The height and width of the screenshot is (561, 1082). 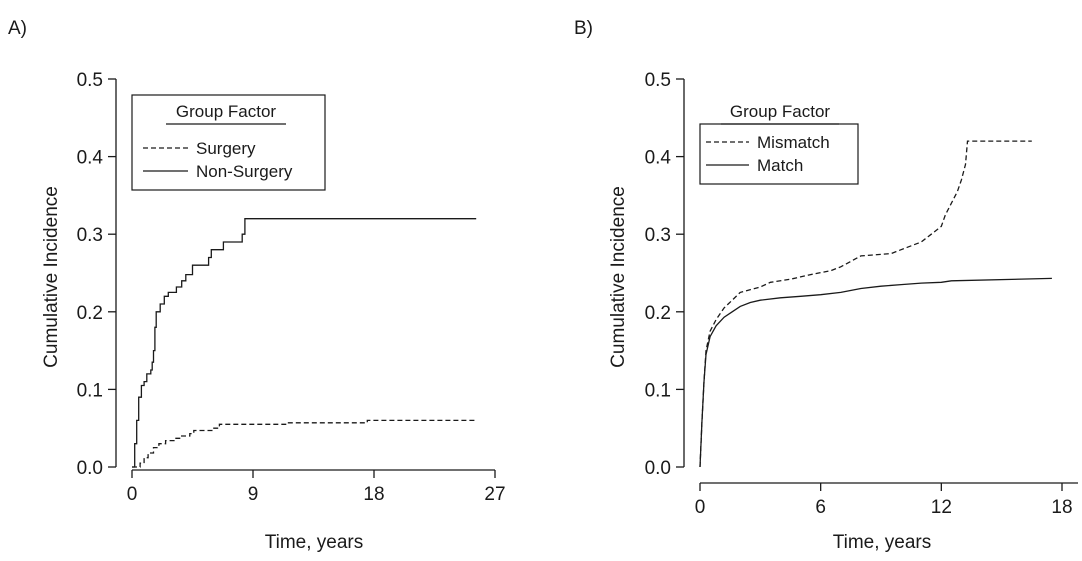 I want to click on legend: Group Factor Surgery Non-Surgery, so click(x=228, y=142).